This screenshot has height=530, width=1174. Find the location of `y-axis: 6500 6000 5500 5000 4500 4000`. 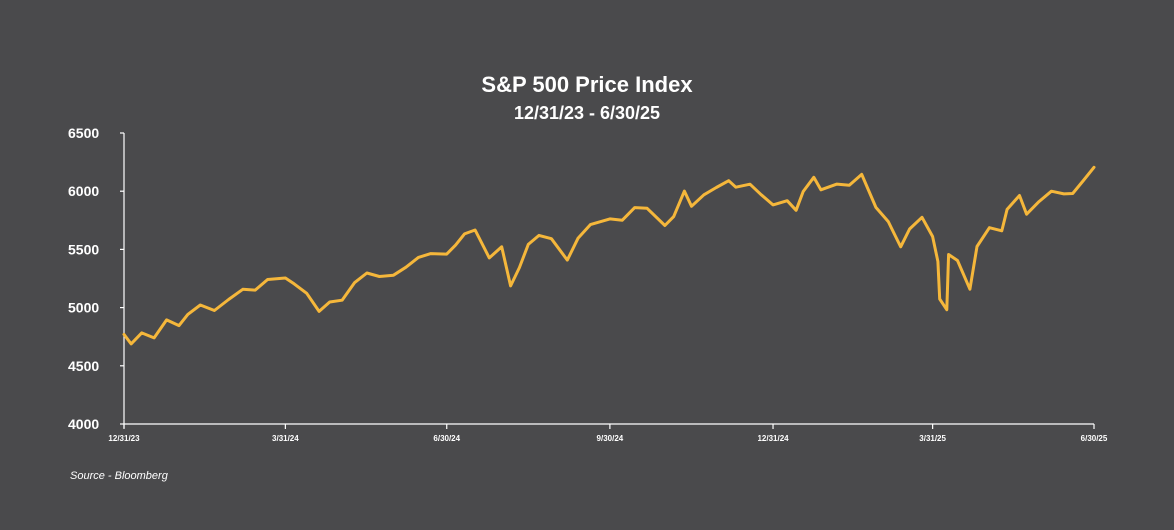

y-axis: 6500 6000 5500 5000 4500 4000 is located at coordinates (96, 278).